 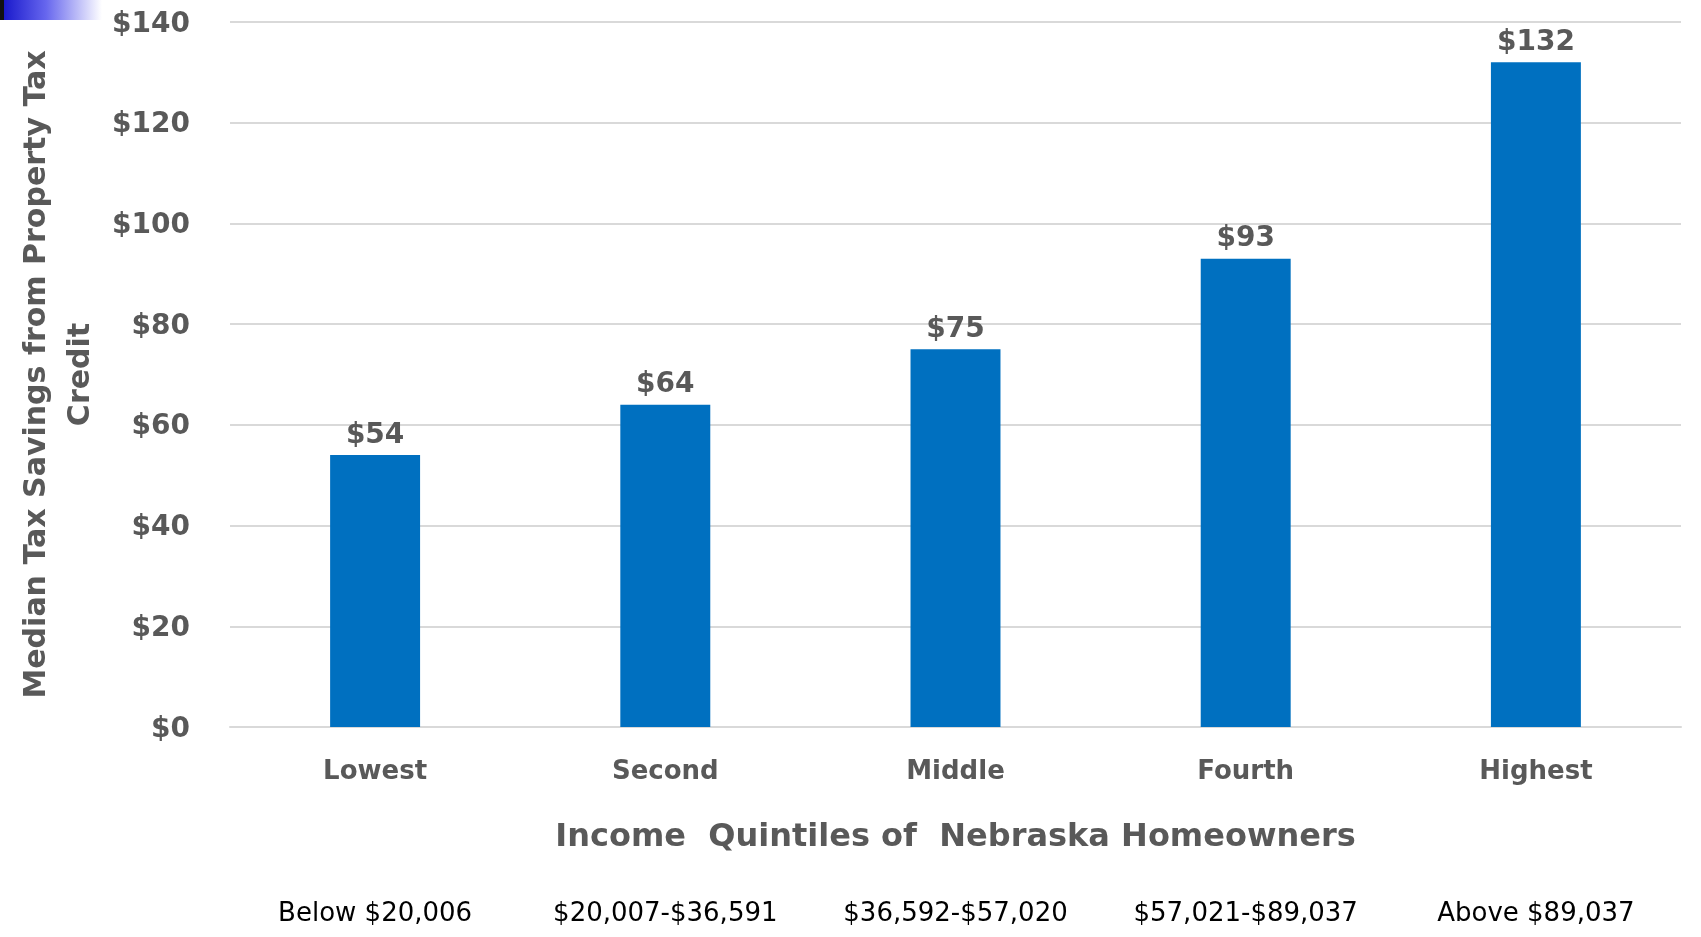 I want to click on y-tick-label: $0, so click(x=170, y=727).